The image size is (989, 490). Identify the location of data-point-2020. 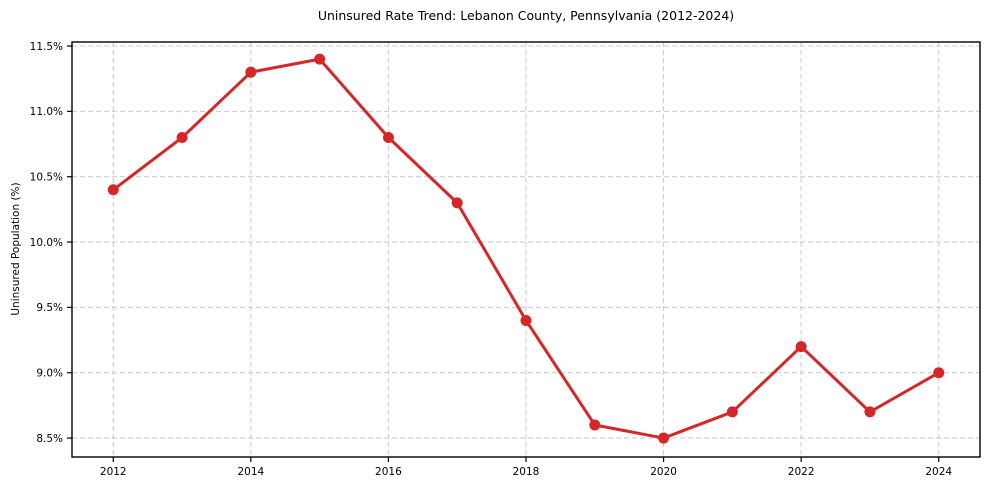
(664, 438).